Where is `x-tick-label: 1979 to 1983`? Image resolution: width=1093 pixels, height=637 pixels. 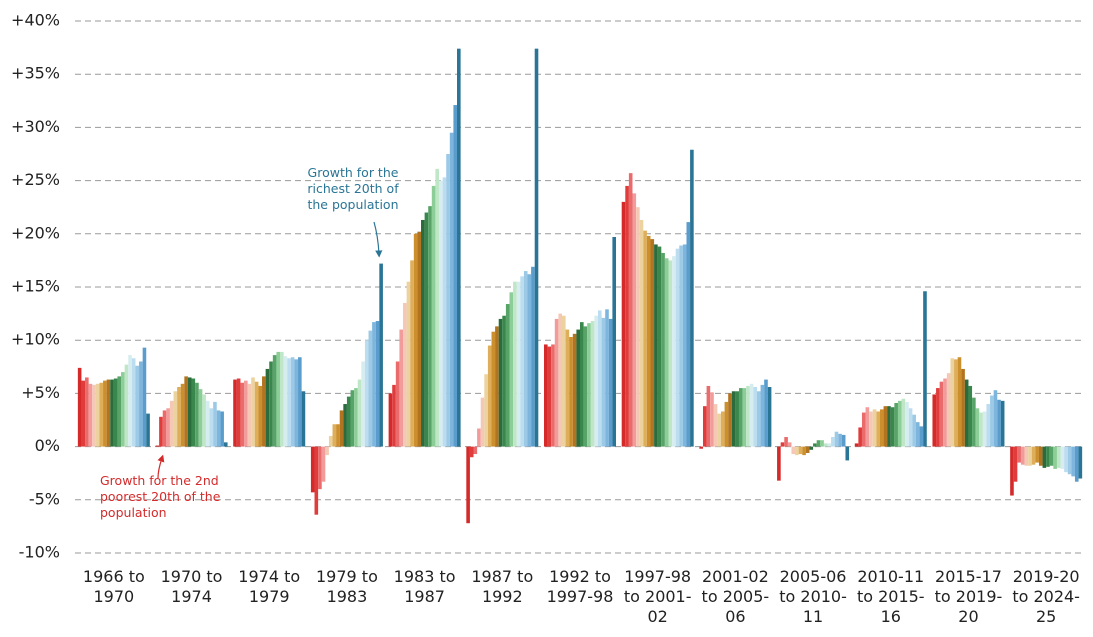
x-tick-label: 1979 to 1983 is located at coordinates (346, 586).